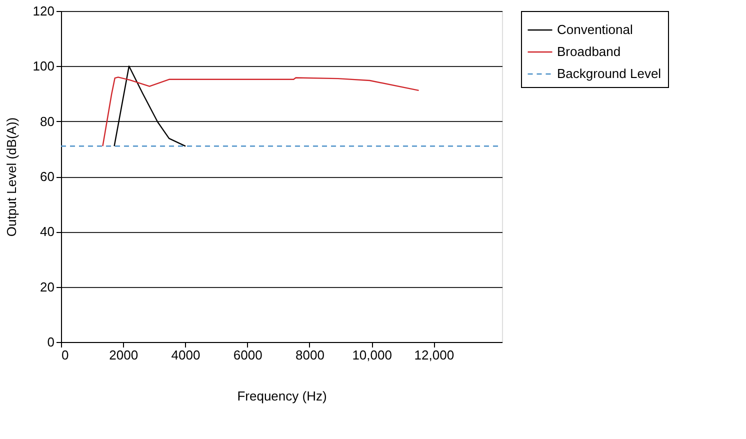 This screenshot has height=439, width=746. Describe the element at coordinates (43, 66) in the screenshot. I see `y-tick-label: 100` at that location.